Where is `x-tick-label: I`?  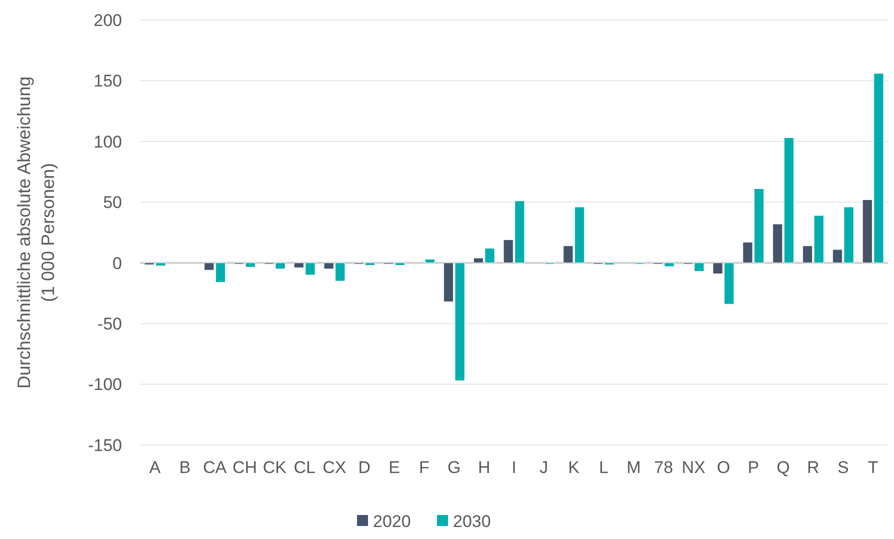
x-tick-label: I is located at coordinates (514, 467).